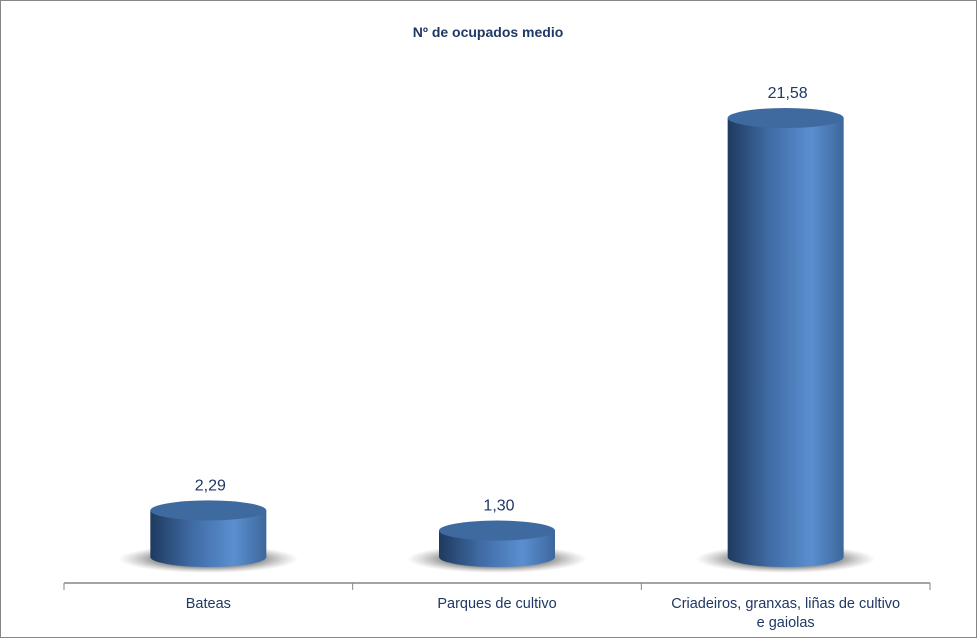 This screenshot has height=638, width=977. Describe the element at coordinates (786, 623) in the screenshot. I see `category-label: e gaiolas` at that location.